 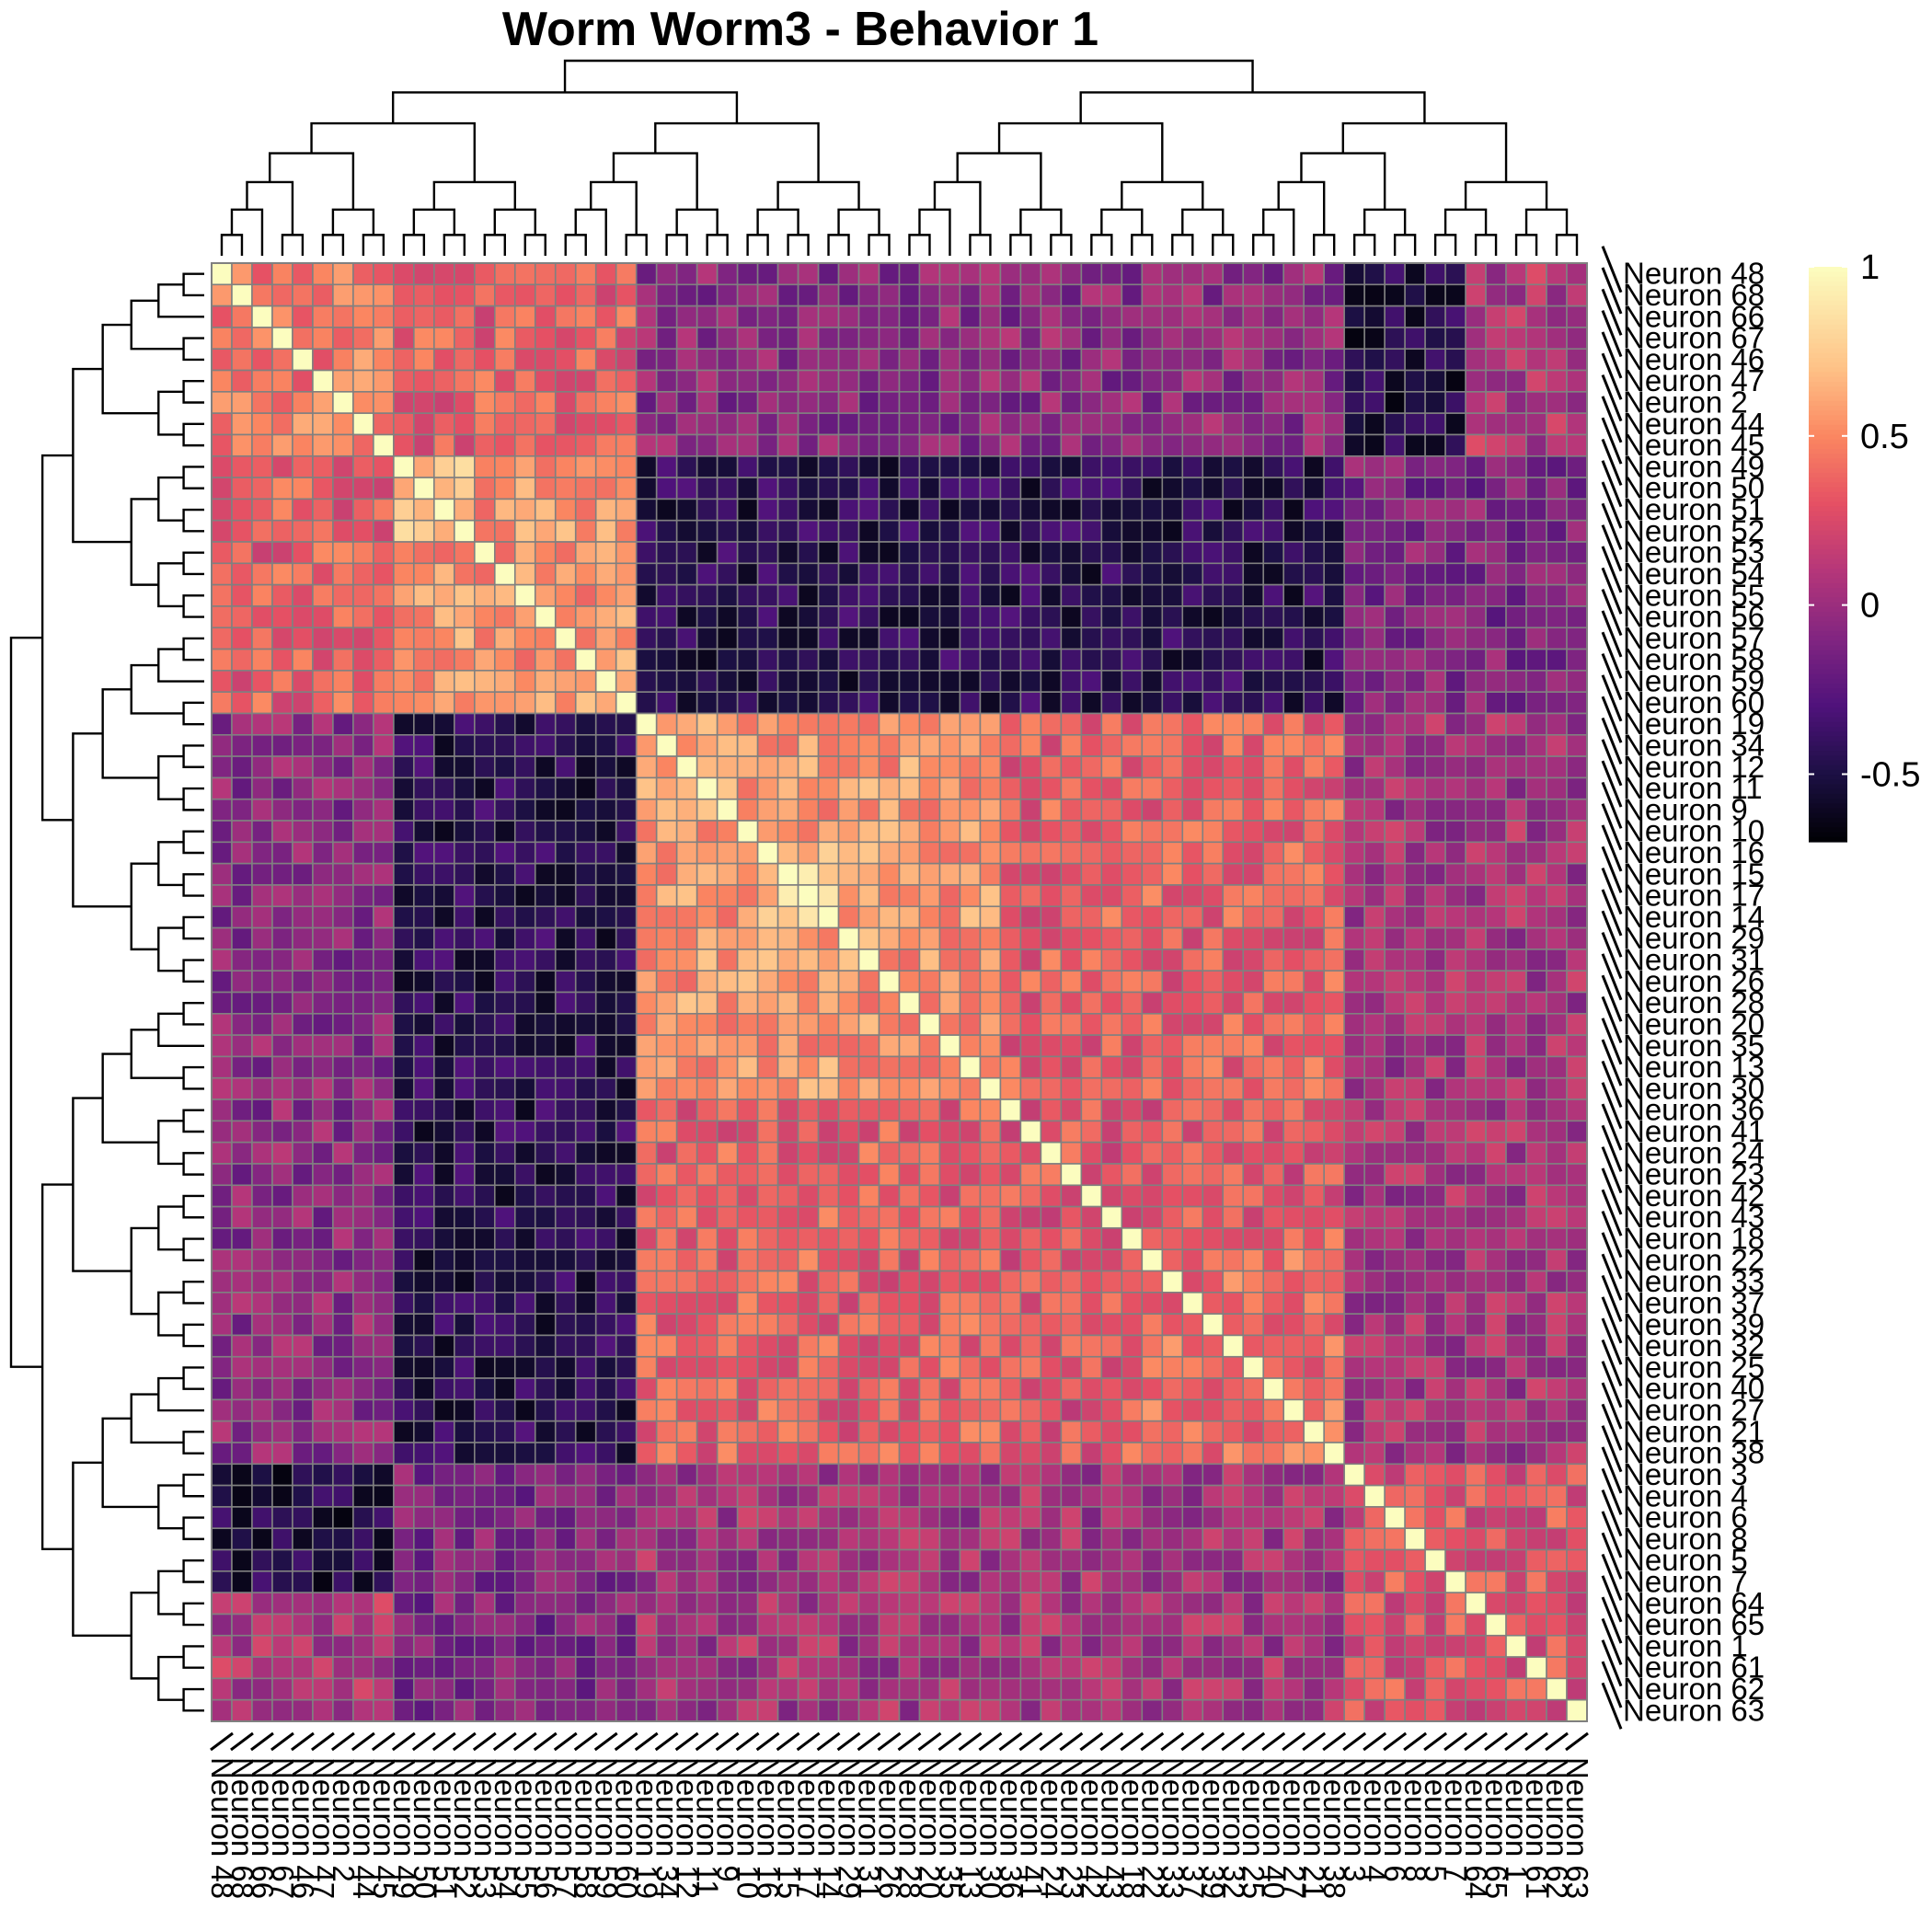 I want to click on row-label: Neuron 66, so click(x=1694, y=316).